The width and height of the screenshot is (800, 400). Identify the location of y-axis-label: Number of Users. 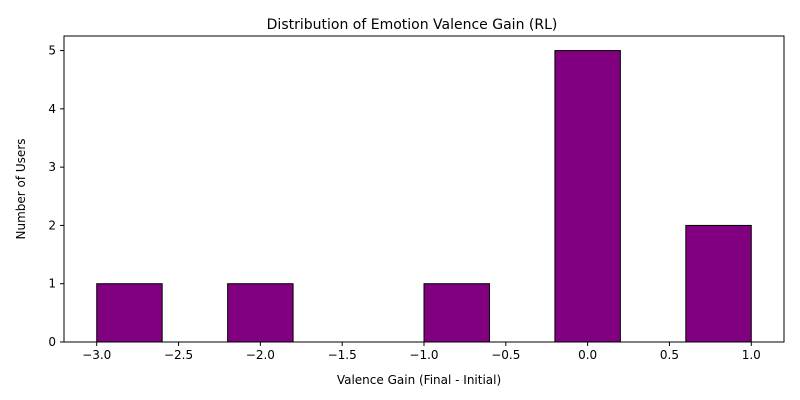
(21, 188).